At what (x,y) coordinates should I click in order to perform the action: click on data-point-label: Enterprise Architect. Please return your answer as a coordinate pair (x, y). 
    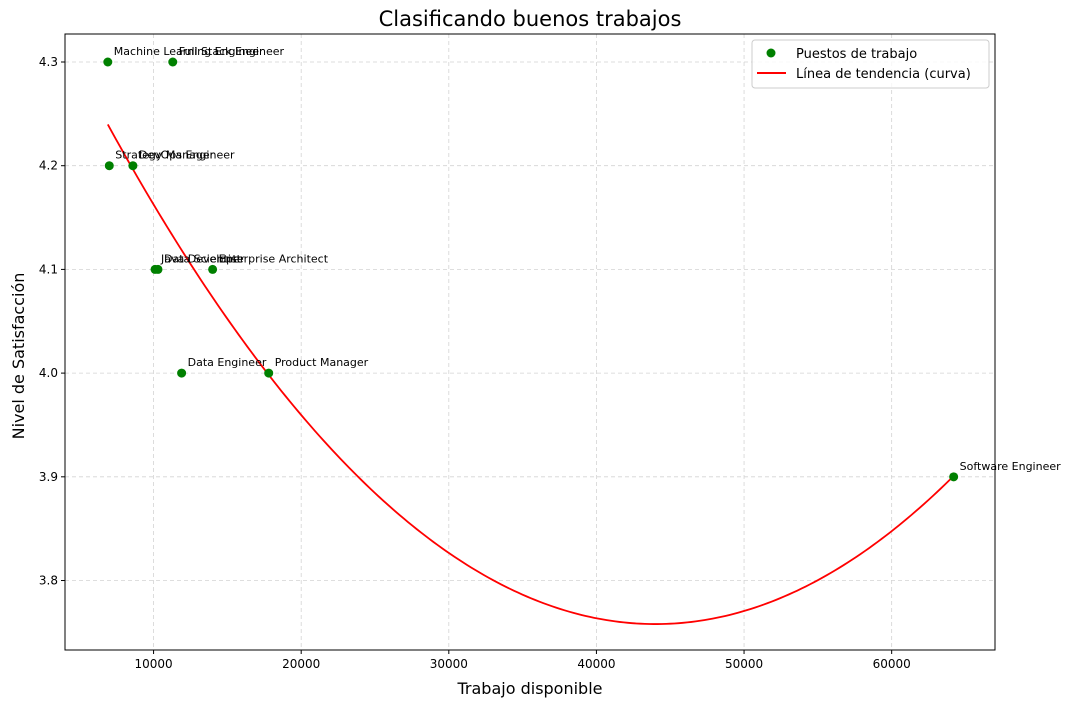
    Looking at the image, I should click on (274, 258).